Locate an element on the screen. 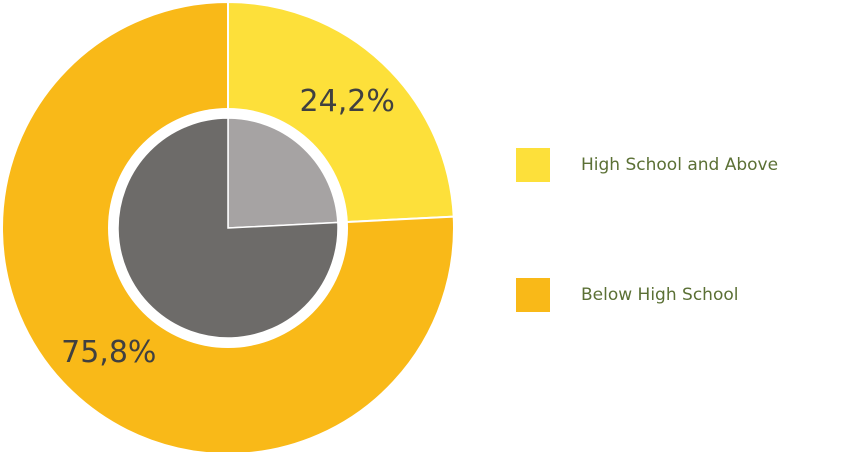  legend-label: High School and Above is located at coordinates (679, 165).